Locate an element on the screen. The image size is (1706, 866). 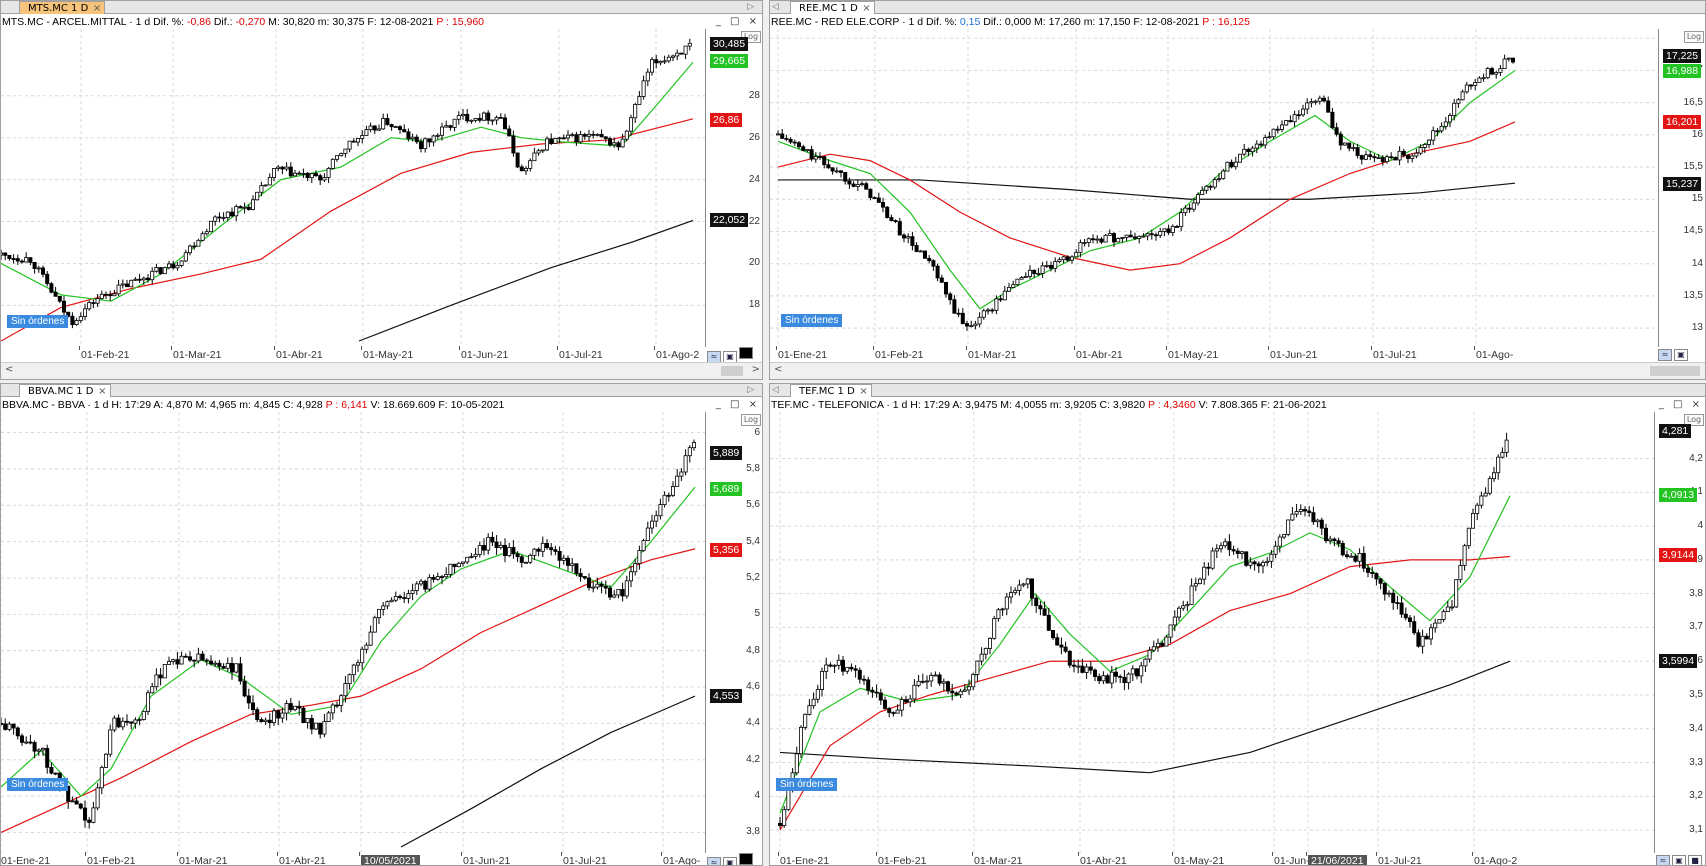
stop-icon: ■ is located at coordinates (1695, 860).